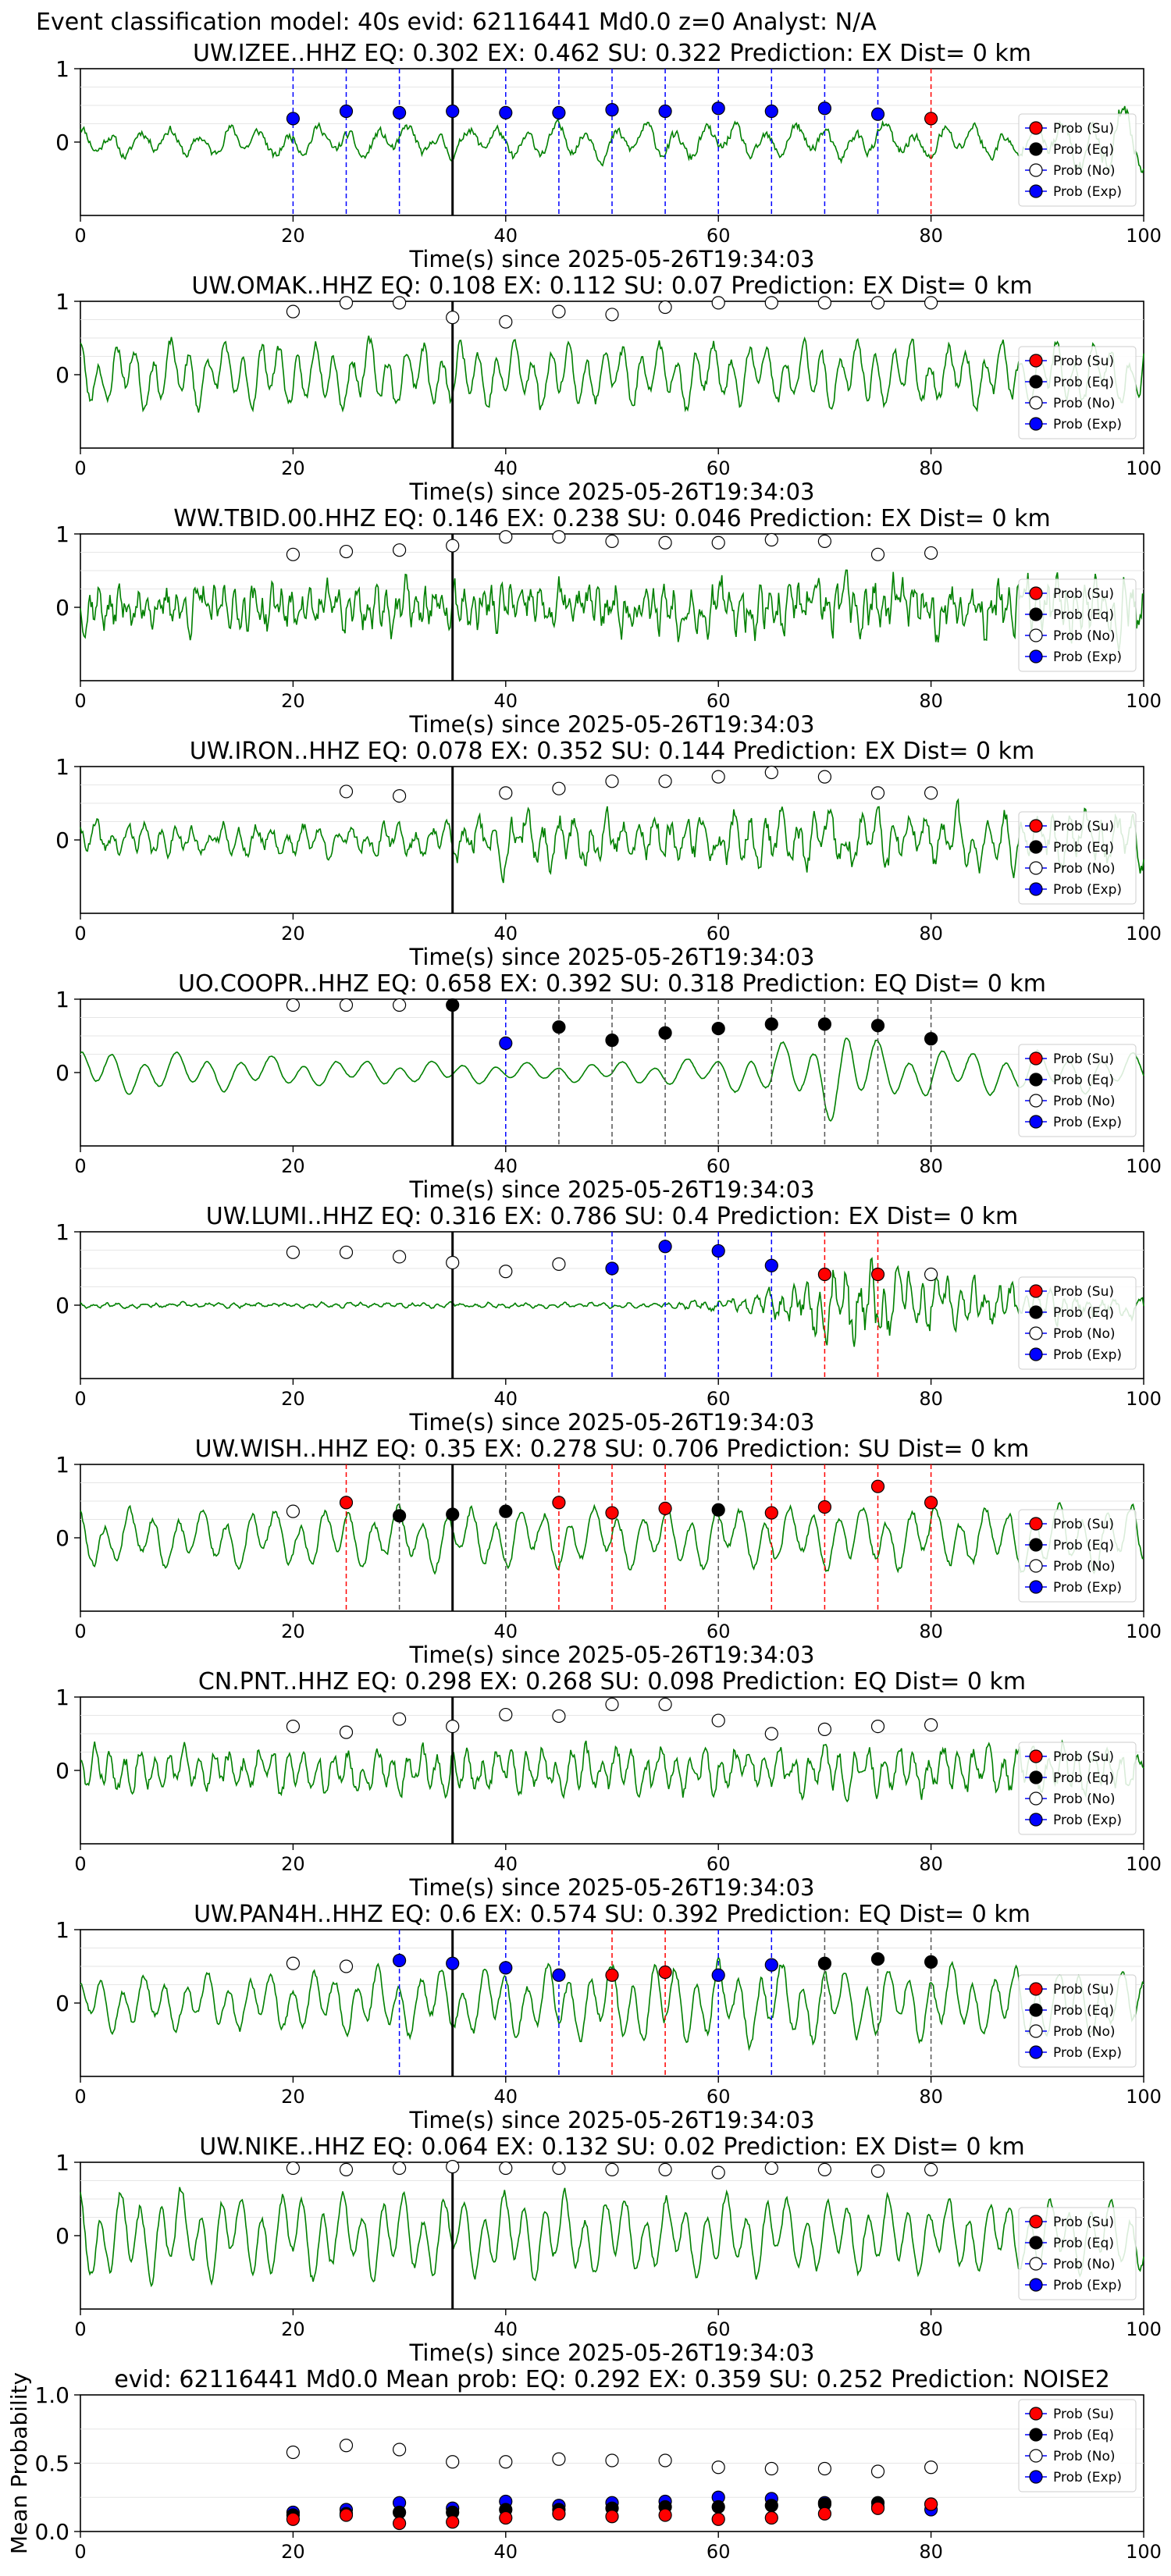 The width and height of the screenshot is (1171, 2576). What do you see at coordinates (1036, 868) in the screenshot?
I see `legend-marker-no` at bounding box center [1036, 868].